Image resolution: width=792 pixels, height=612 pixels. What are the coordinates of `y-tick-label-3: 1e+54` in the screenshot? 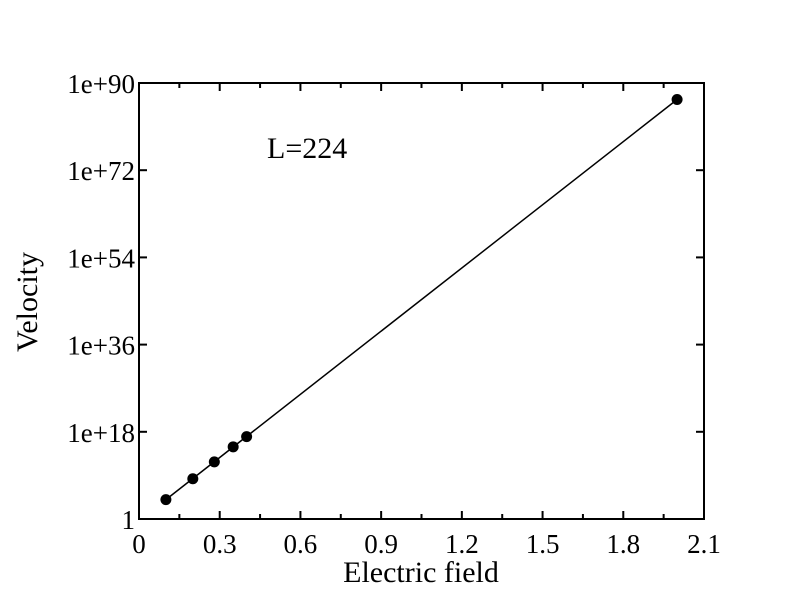 It's located at (101, 258).